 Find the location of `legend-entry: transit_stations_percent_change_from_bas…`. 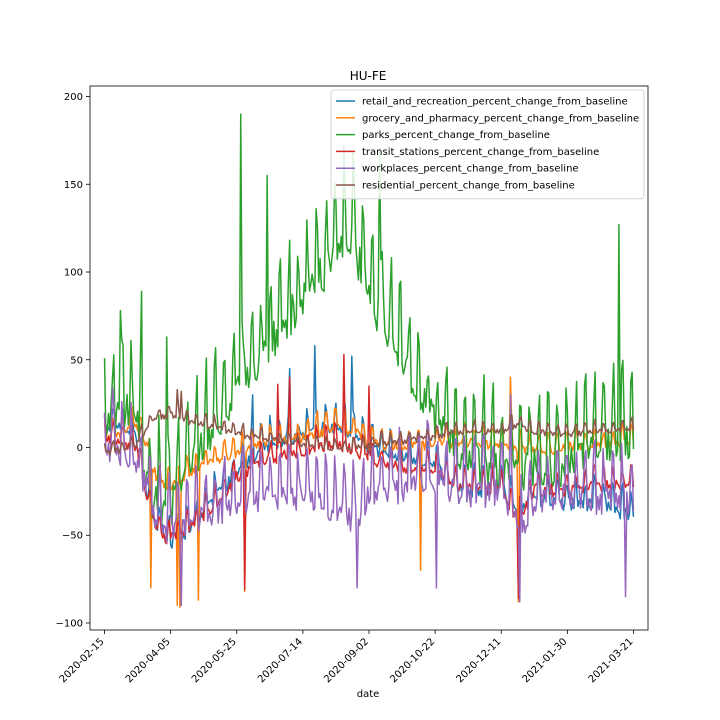

legend-entry: transit_stations_percent_change_from_bas… is located at coordinates (480, 152).